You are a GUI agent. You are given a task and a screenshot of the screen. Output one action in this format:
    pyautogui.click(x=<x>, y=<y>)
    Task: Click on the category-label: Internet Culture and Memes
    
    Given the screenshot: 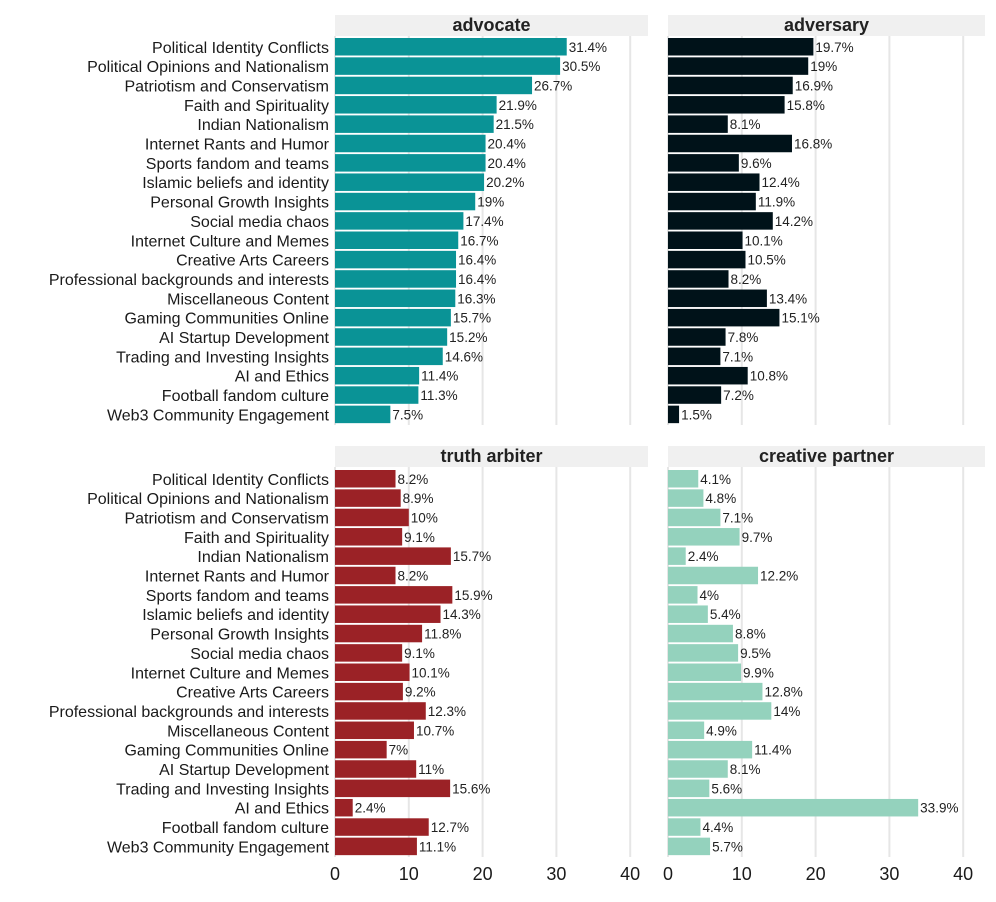 What is the action you would take?
    pyautogui.click(x=230, y=673)
    